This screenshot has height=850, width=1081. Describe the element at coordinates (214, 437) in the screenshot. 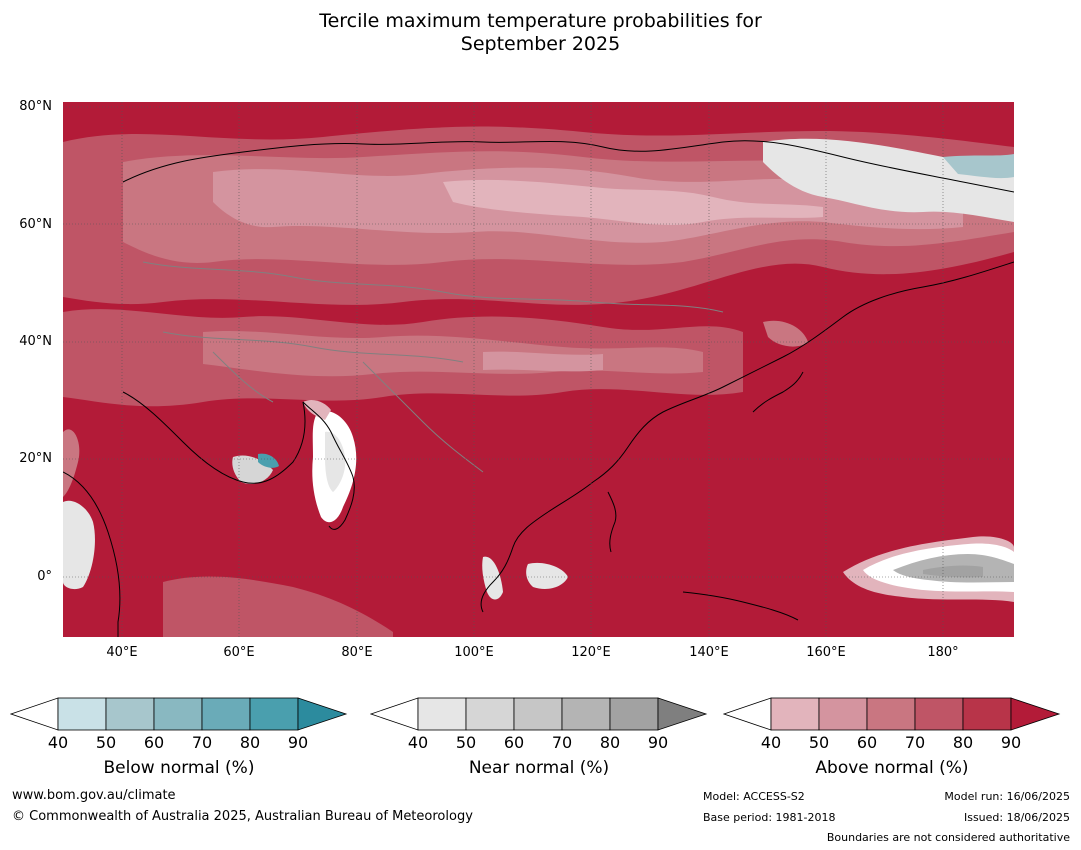

I see `coastline-arabia` at that location.